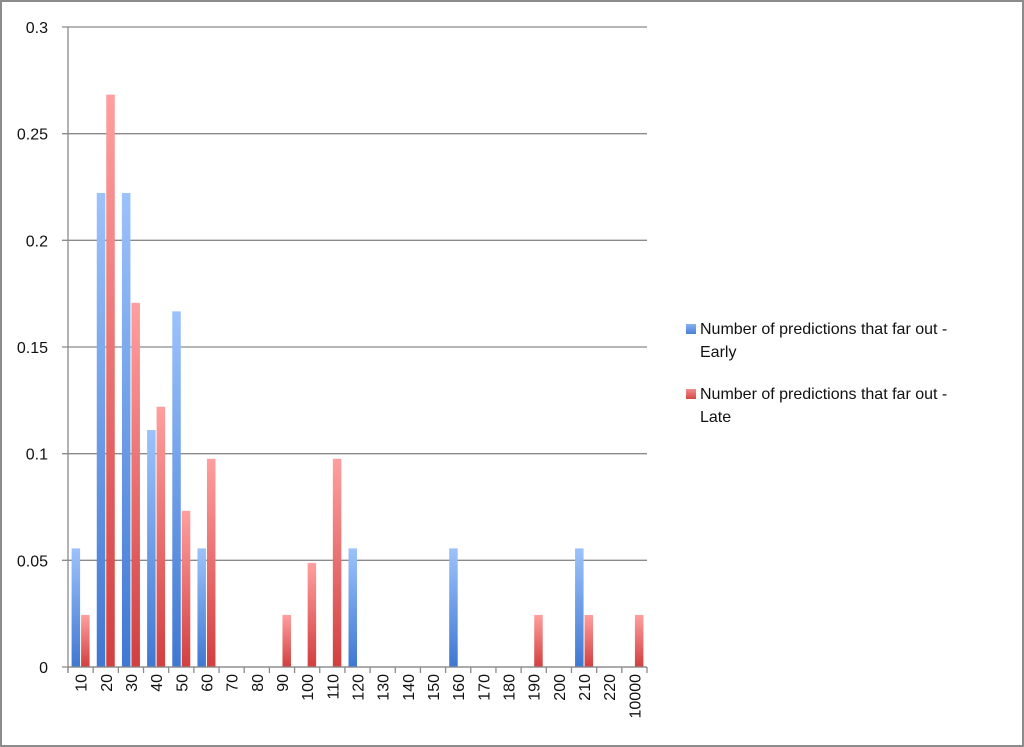 The image size is (1024, 747). Describe the element at coordinates (107, 683) in the screenshot. I see `x-tick-label: 20` at that location.